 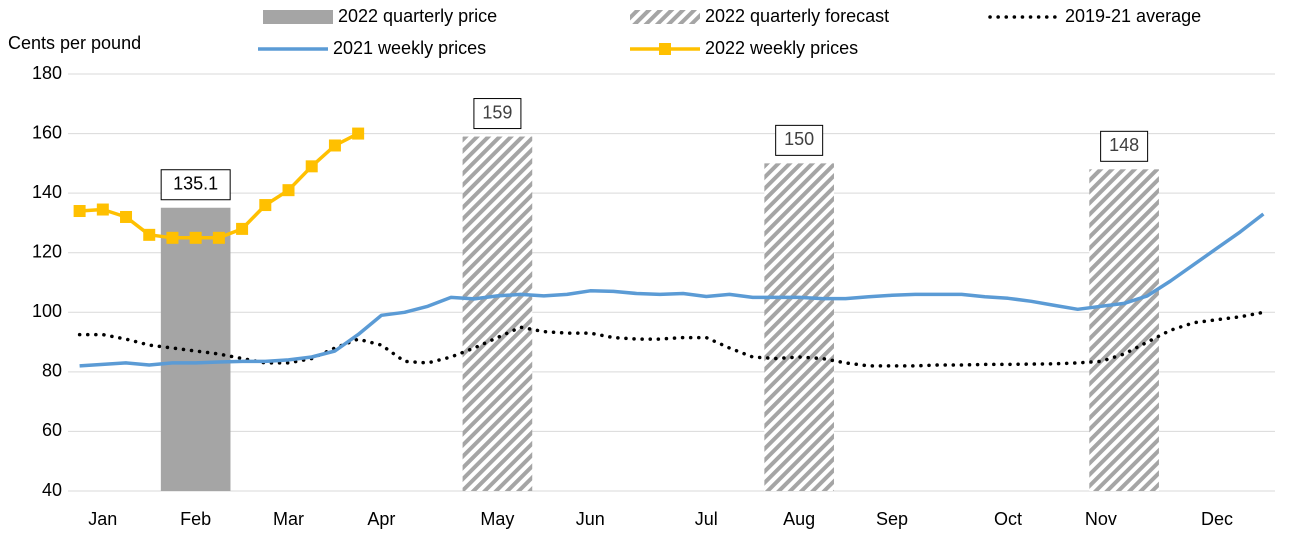 What do you see at coordinates (799, 519) in the screenshot?
I see `x-tick-label: Aug` at bounding box center [799, 519].